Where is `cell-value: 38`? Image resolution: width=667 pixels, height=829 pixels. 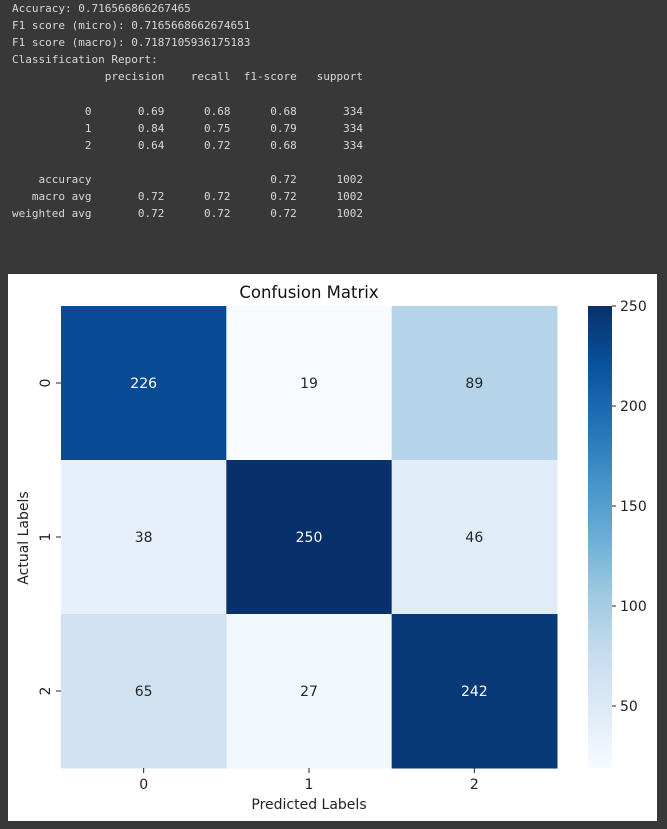
cell-value: 38 is located at coordinates (144, 538).